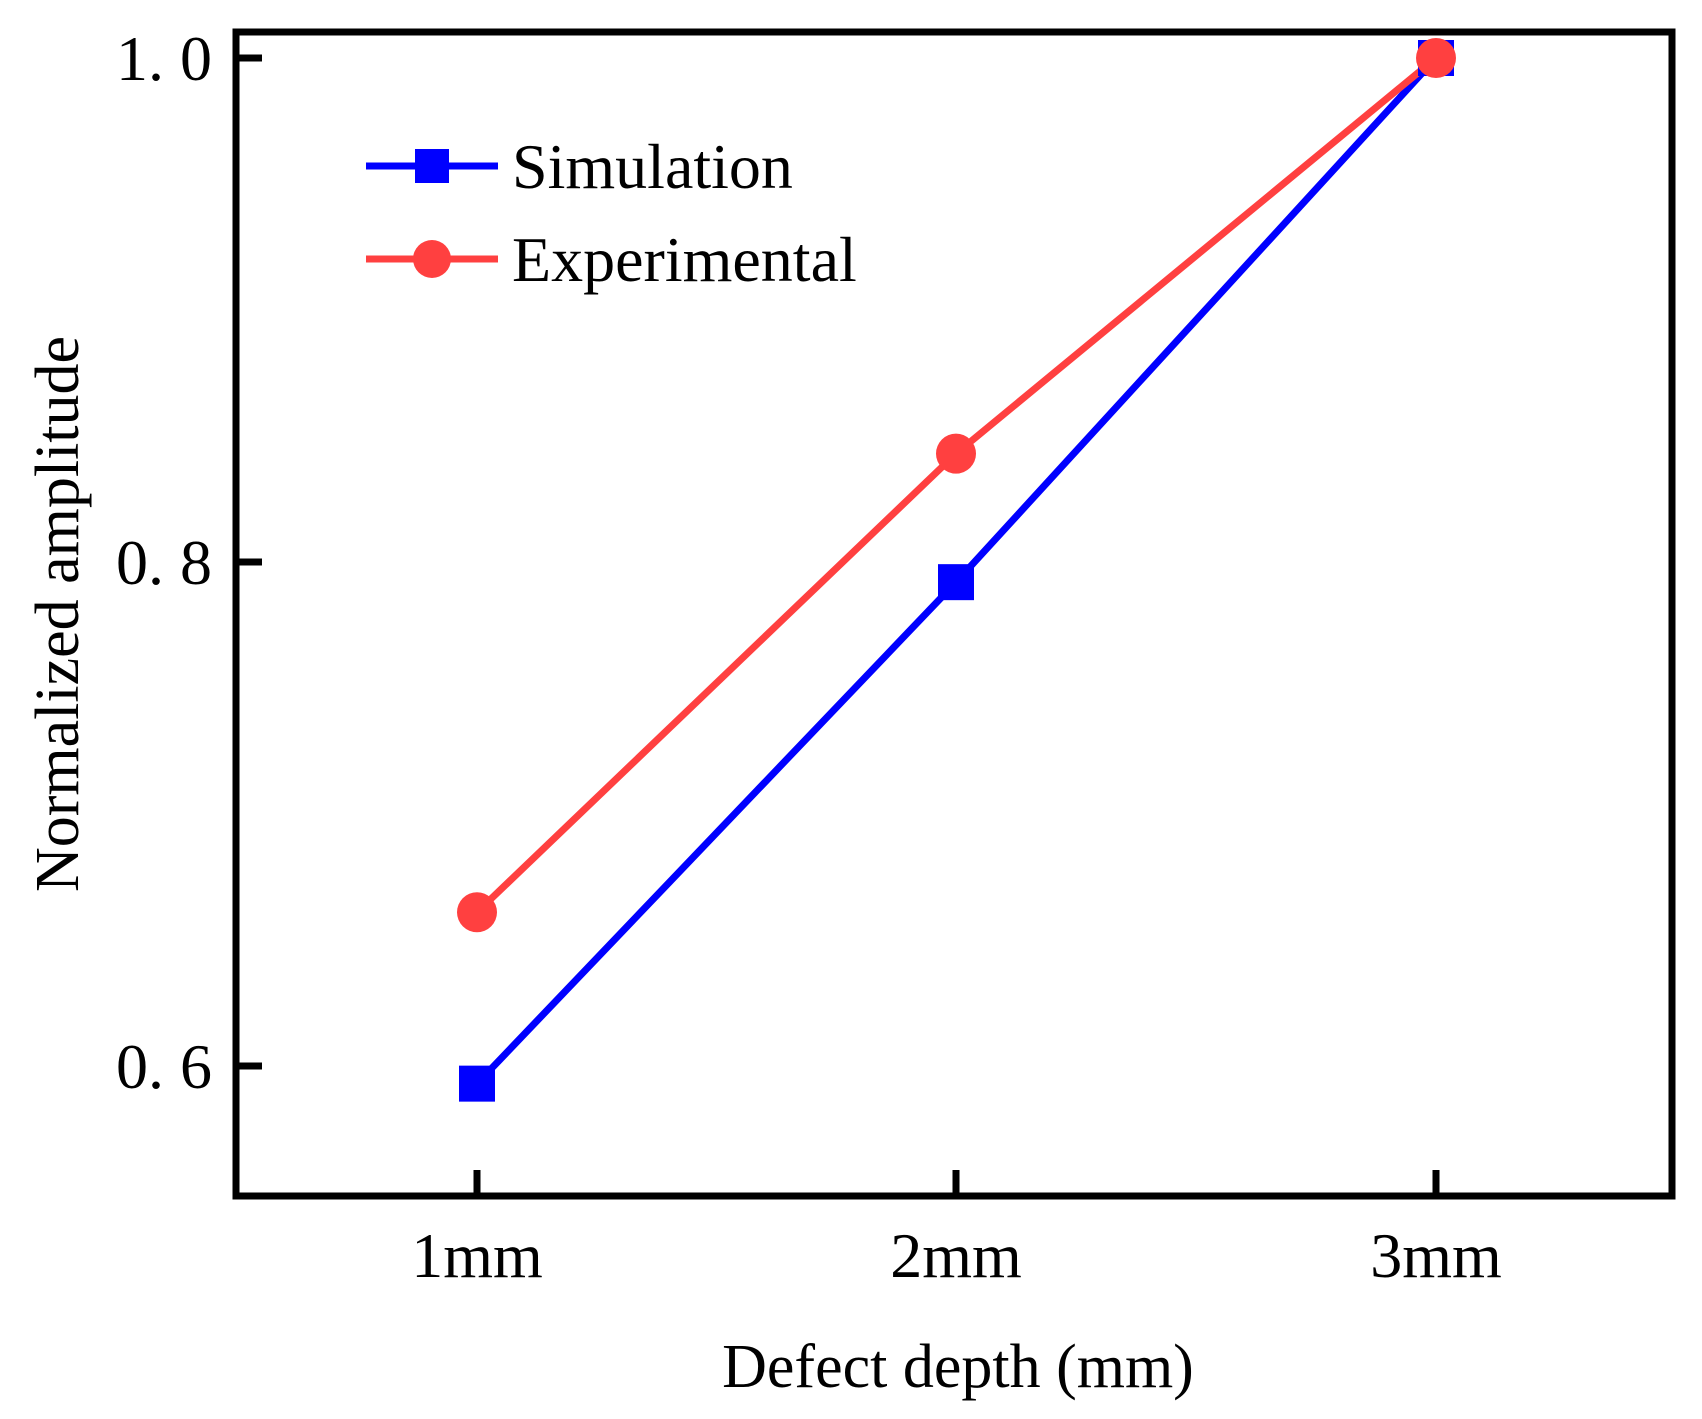 This screenshot has height=1419, width=1702. What do you see at coordinates (432, 259) in the screenshot?
I see `legend-marker-experimental` at bounding box center [432, 259].